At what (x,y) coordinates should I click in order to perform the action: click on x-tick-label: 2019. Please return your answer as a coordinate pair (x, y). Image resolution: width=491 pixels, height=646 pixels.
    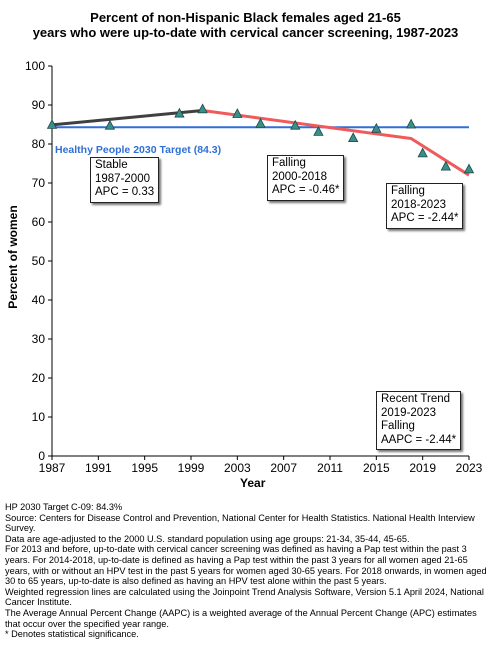
    Looking at the image, I should click on (422, 468).